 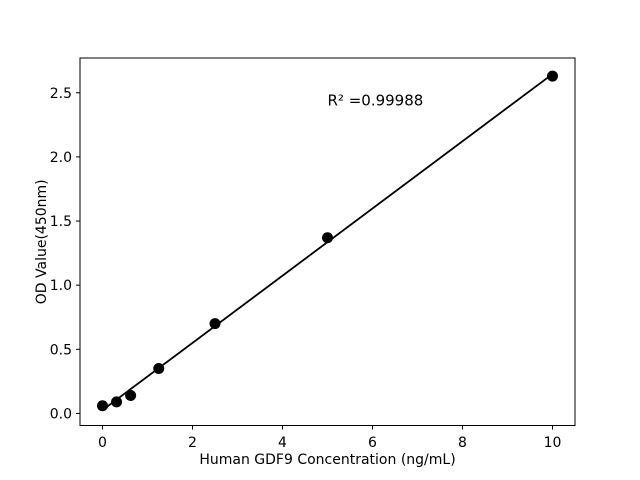 What do you see at coordinates (61, 286) in the screenshot?
I see `y-tick-label: 1.0` at bounding box center [61, 286].